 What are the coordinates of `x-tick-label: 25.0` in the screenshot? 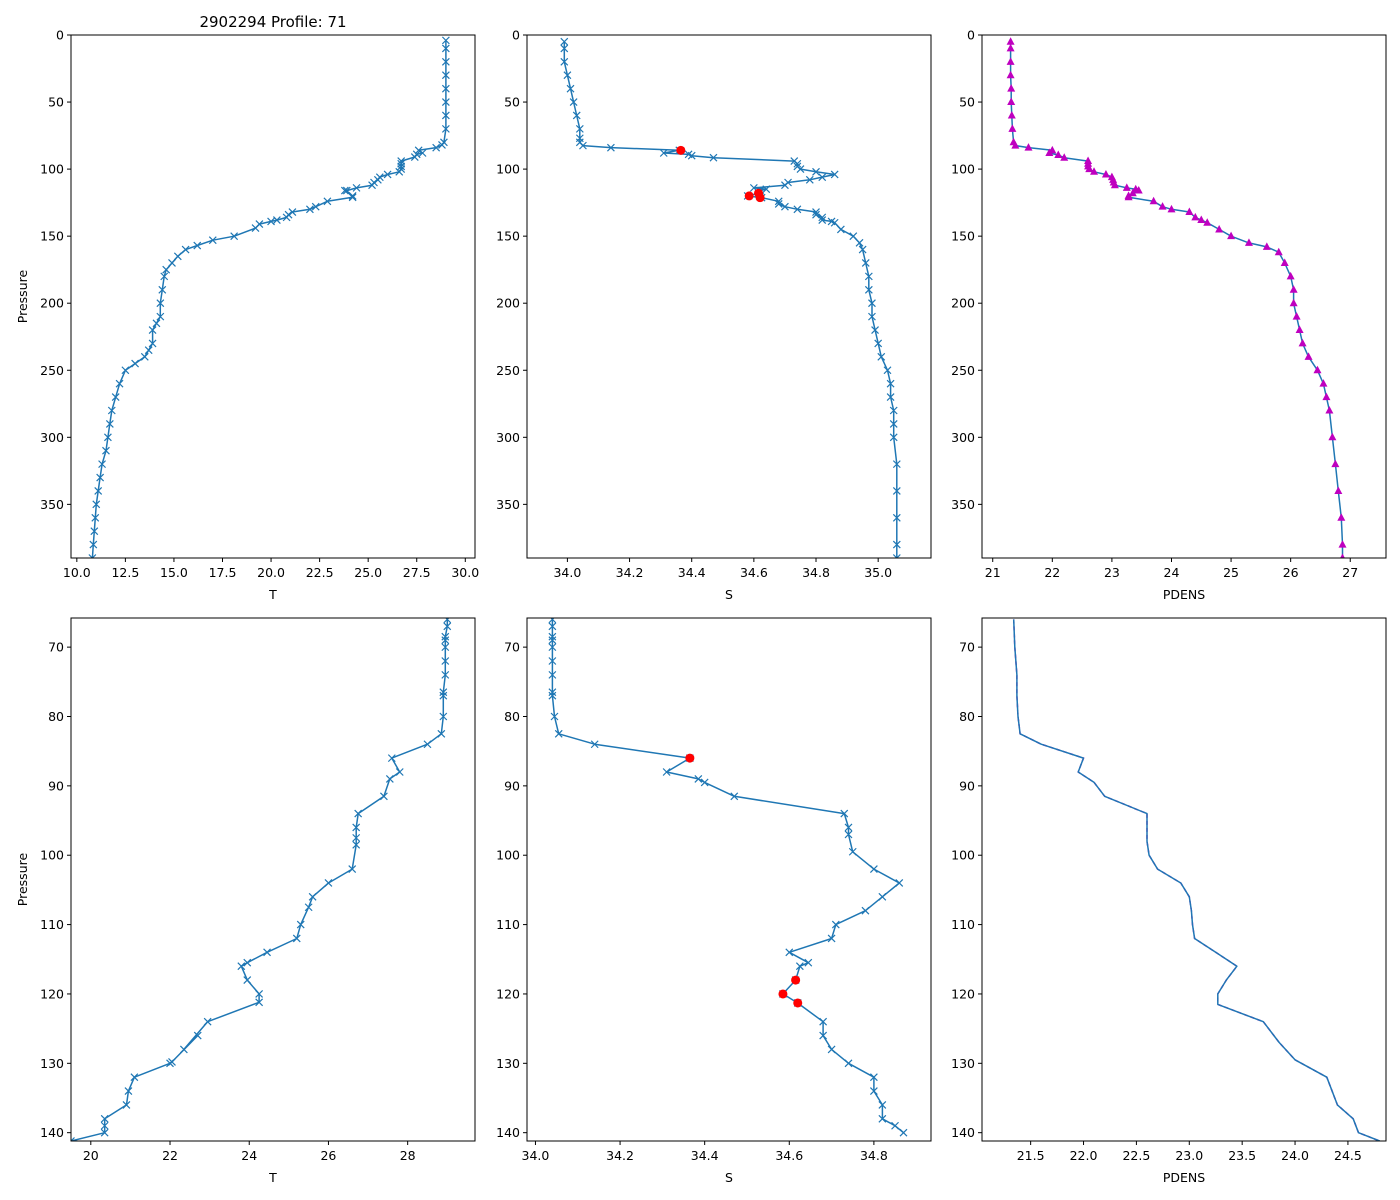 It's located at (368, 572).